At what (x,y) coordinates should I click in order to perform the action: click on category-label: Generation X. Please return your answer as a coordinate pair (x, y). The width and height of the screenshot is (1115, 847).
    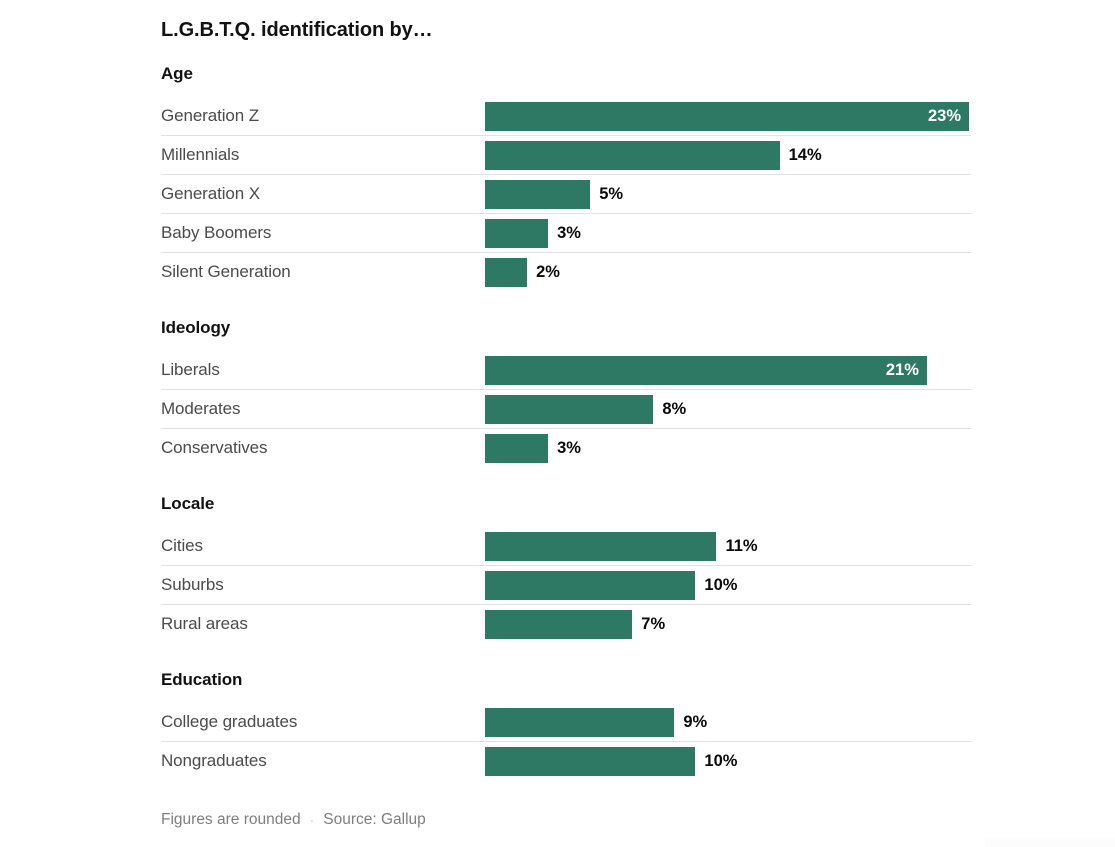
    Looking at the image, I should click on (210, 193).